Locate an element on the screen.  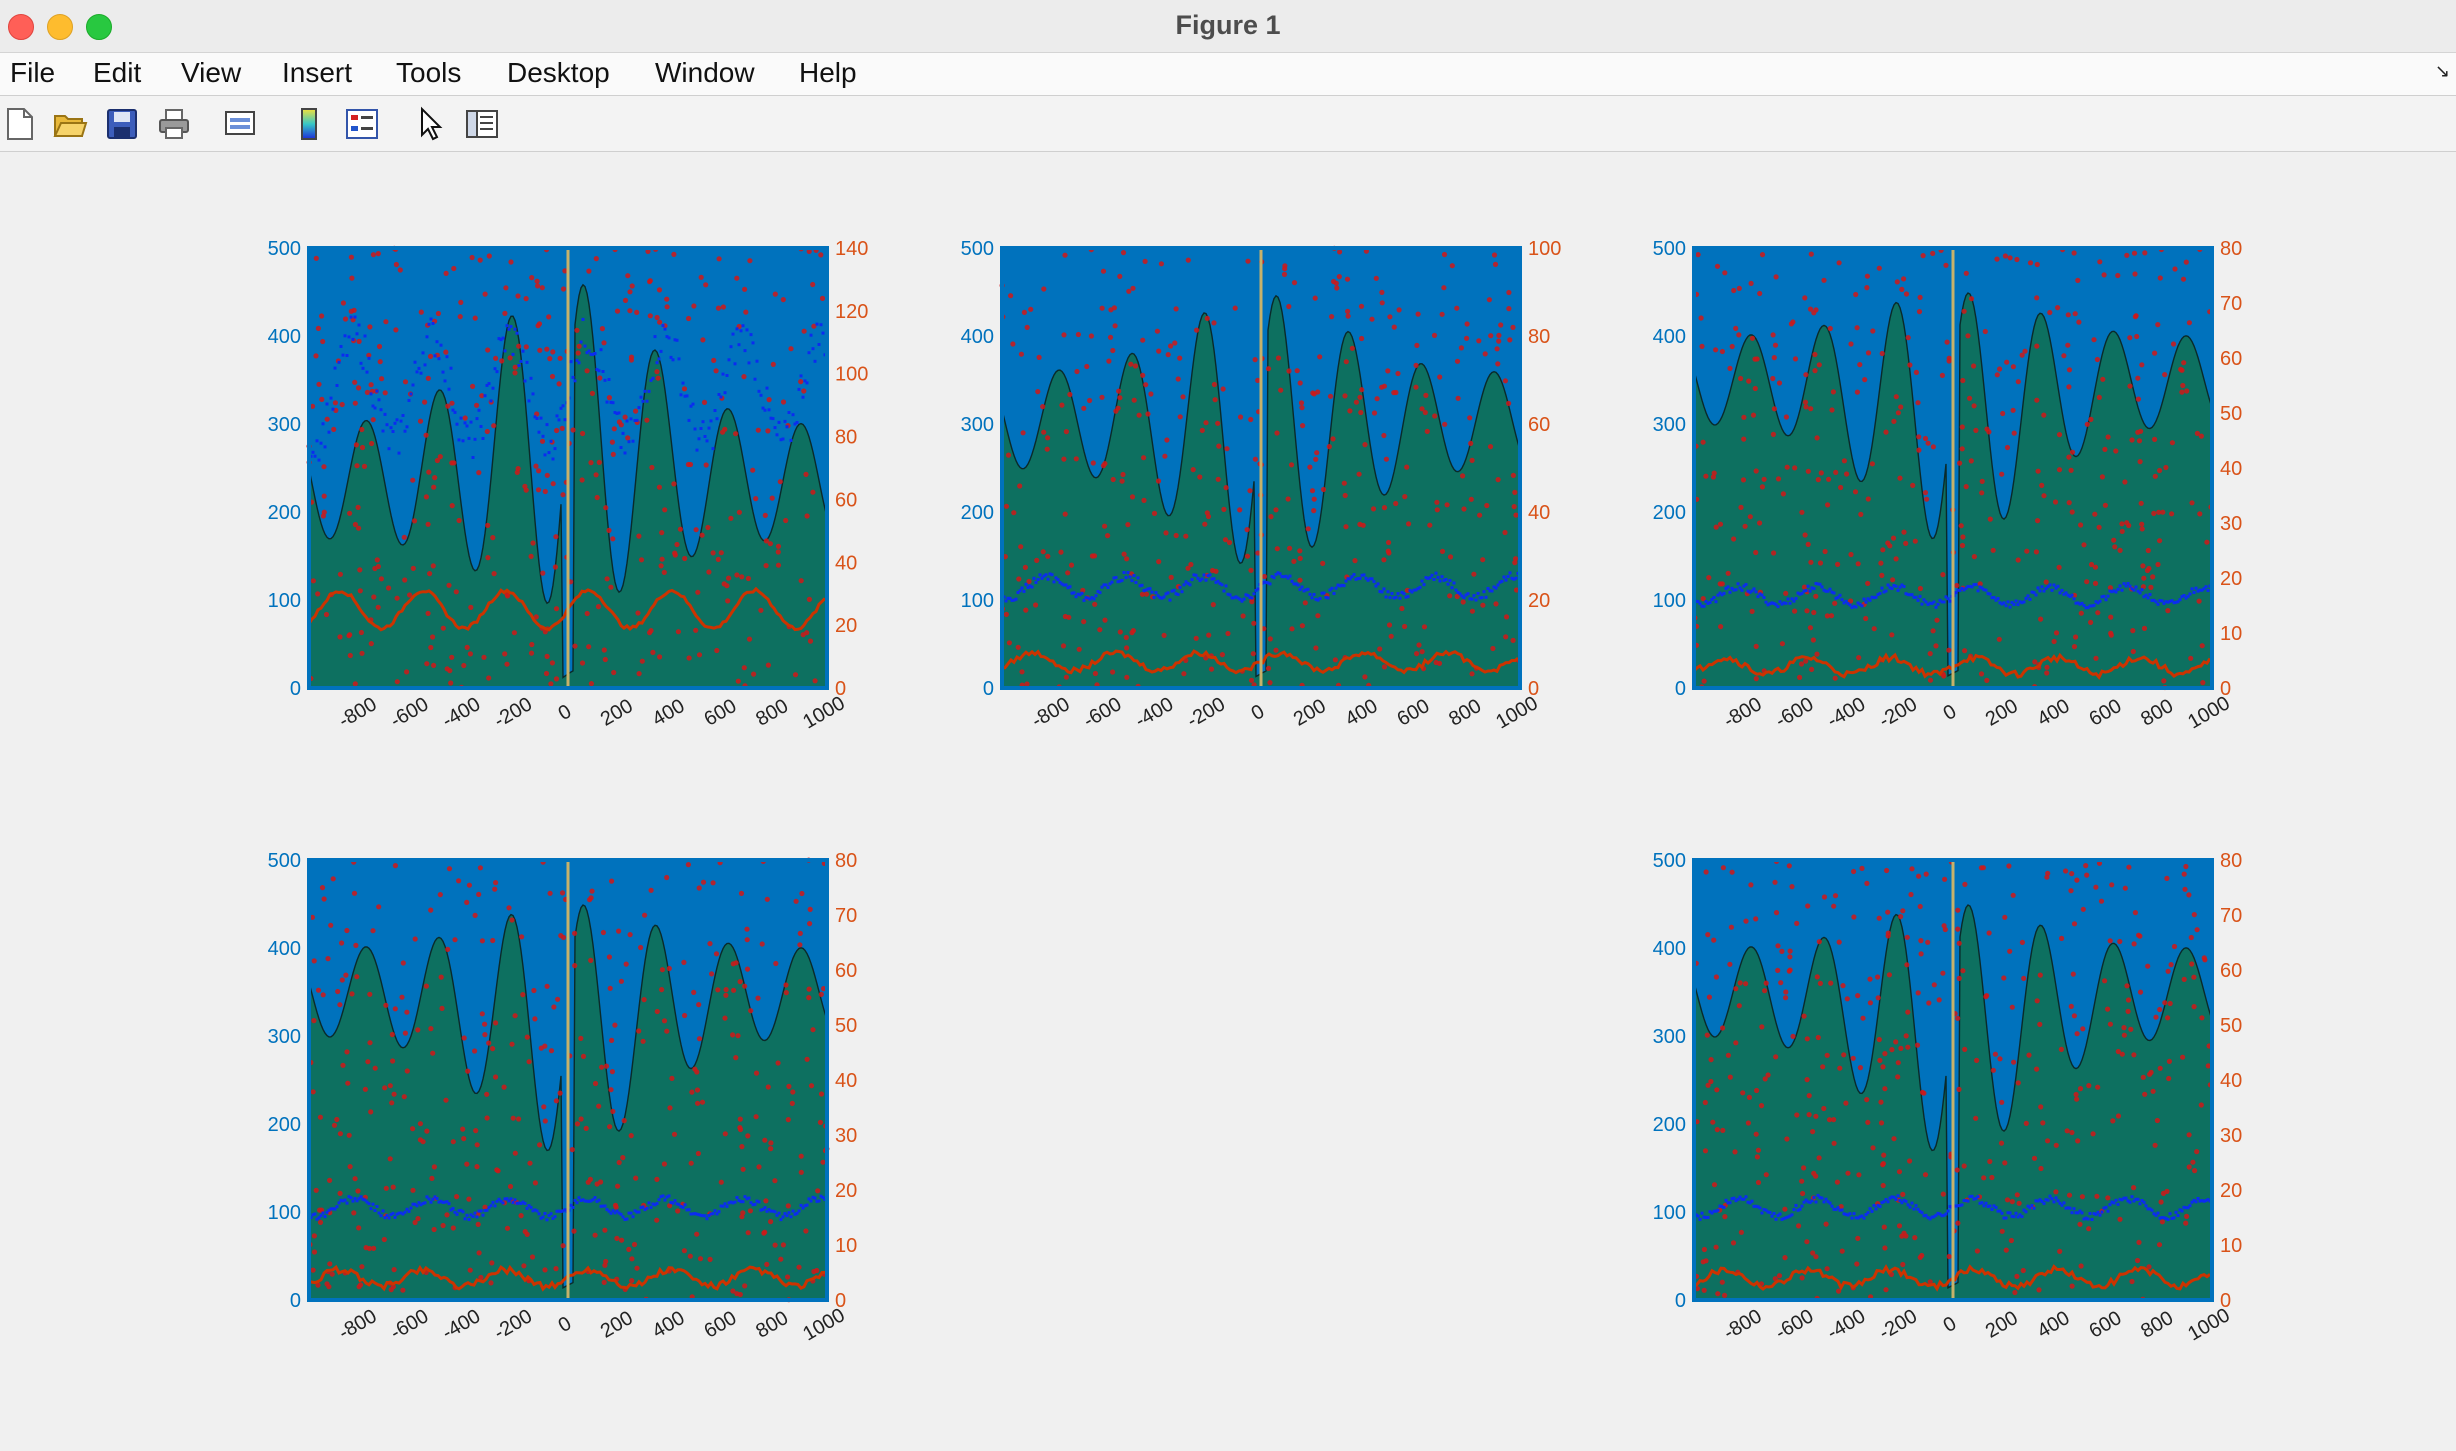
menu-insert: Insert is located at coordinates (317, 72).